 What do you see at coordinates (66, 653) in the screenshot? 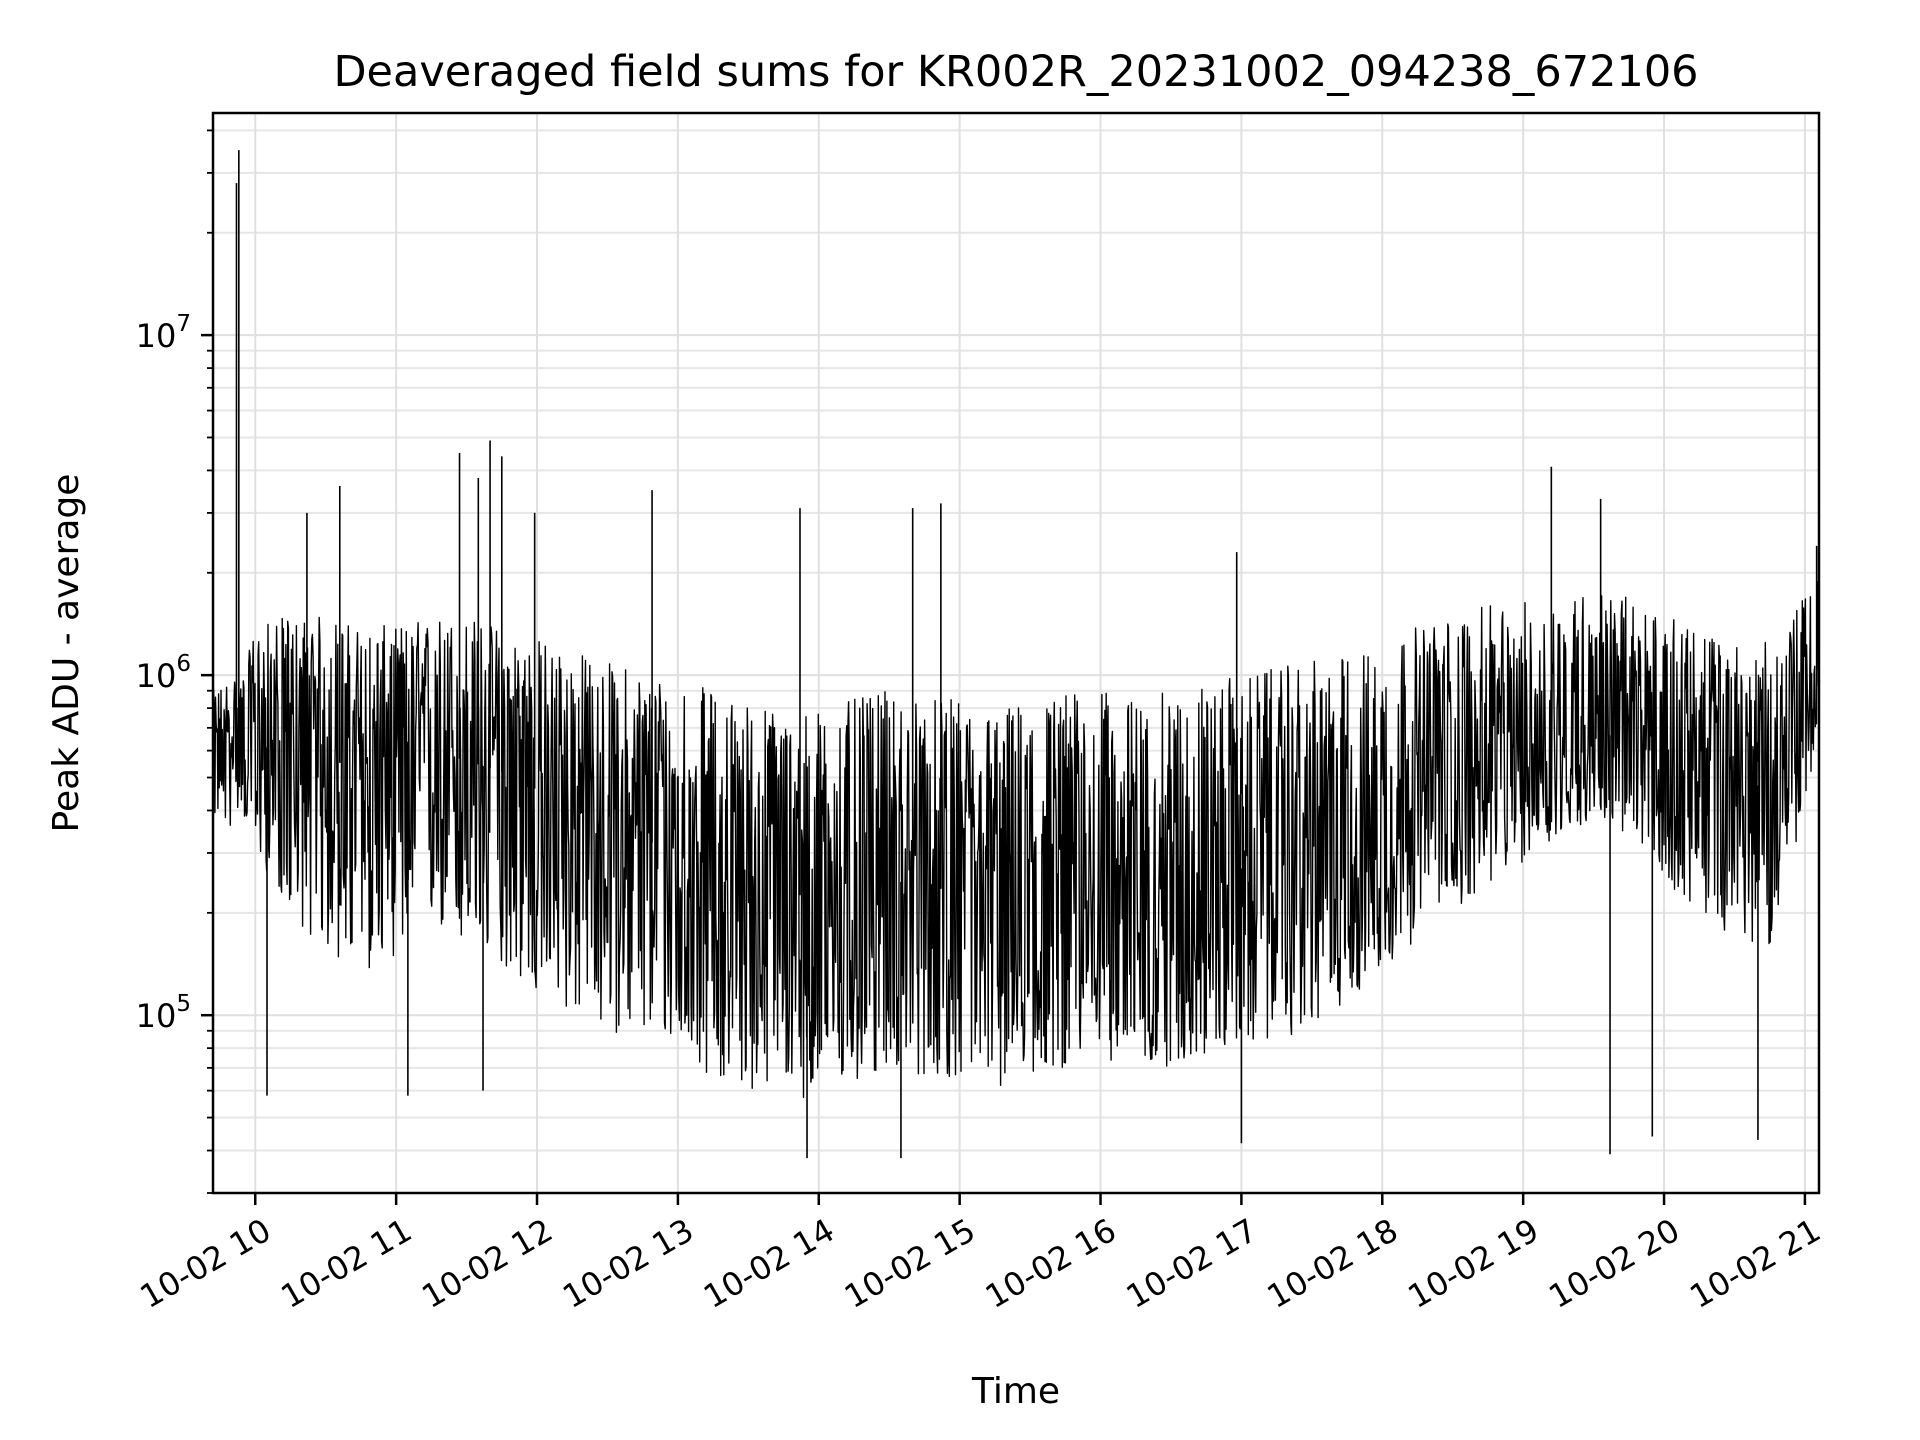
I see `y-axis-title: Peak ADU - average` at bounding box center [66, 653].